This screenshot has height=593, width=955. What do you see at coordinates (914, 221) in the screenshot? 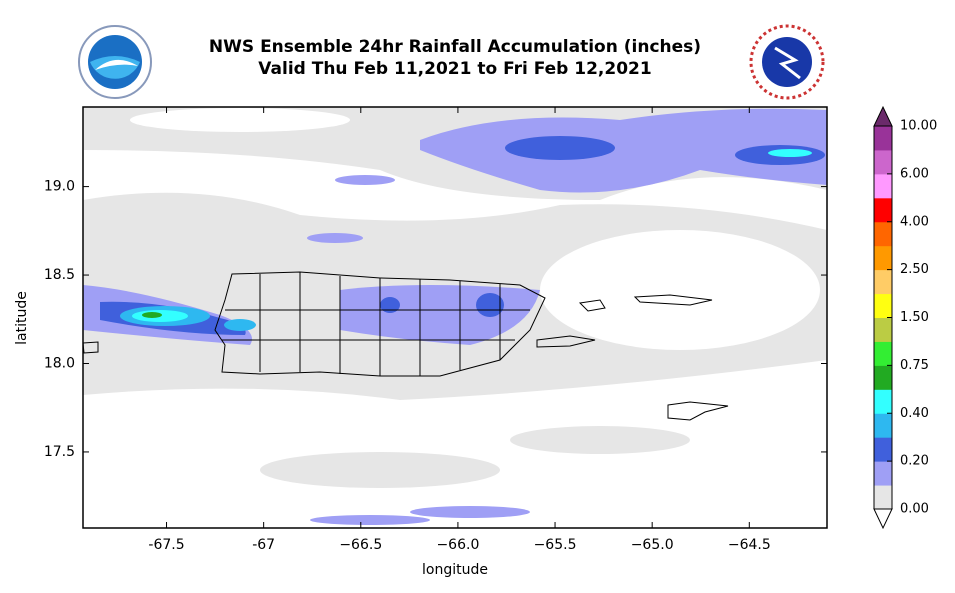
I see `colorbar-label: 4.00` at bounding box center [914, 221].